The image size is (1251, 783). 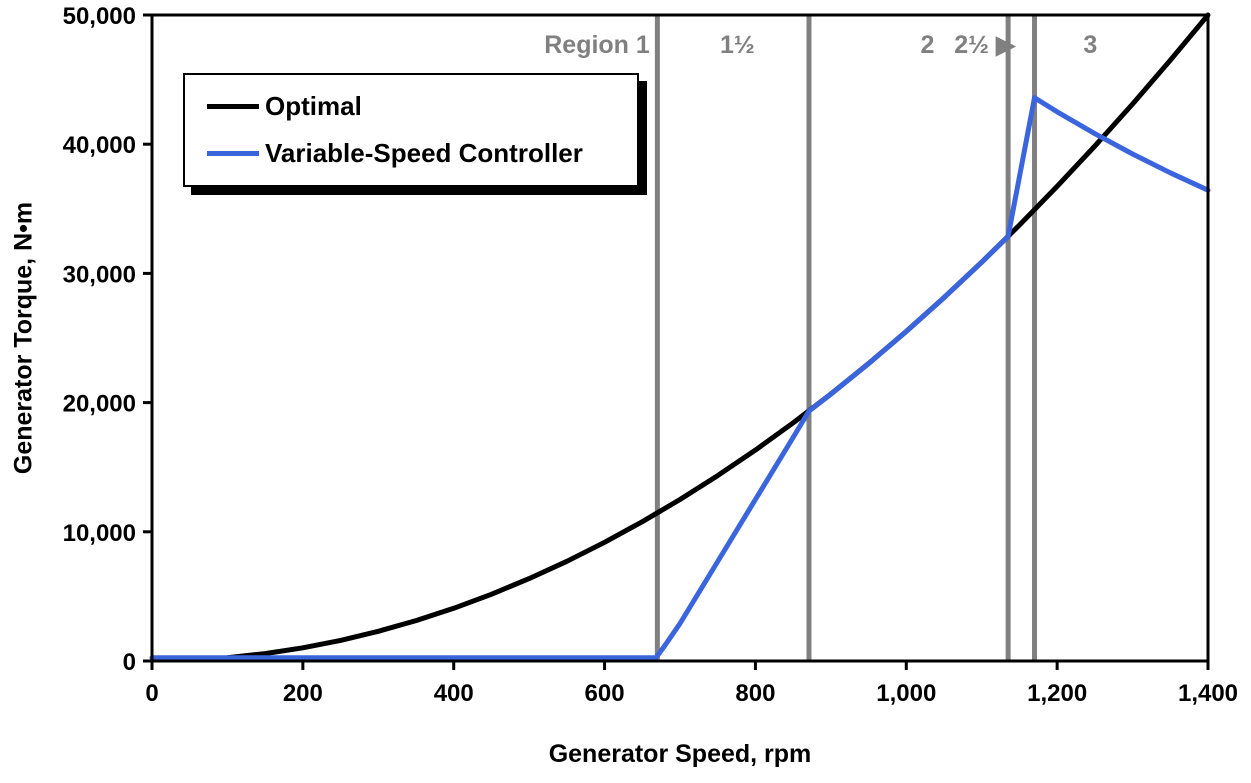 I want to click on x-tick-label: 1,000, so click(x=906, y=693).